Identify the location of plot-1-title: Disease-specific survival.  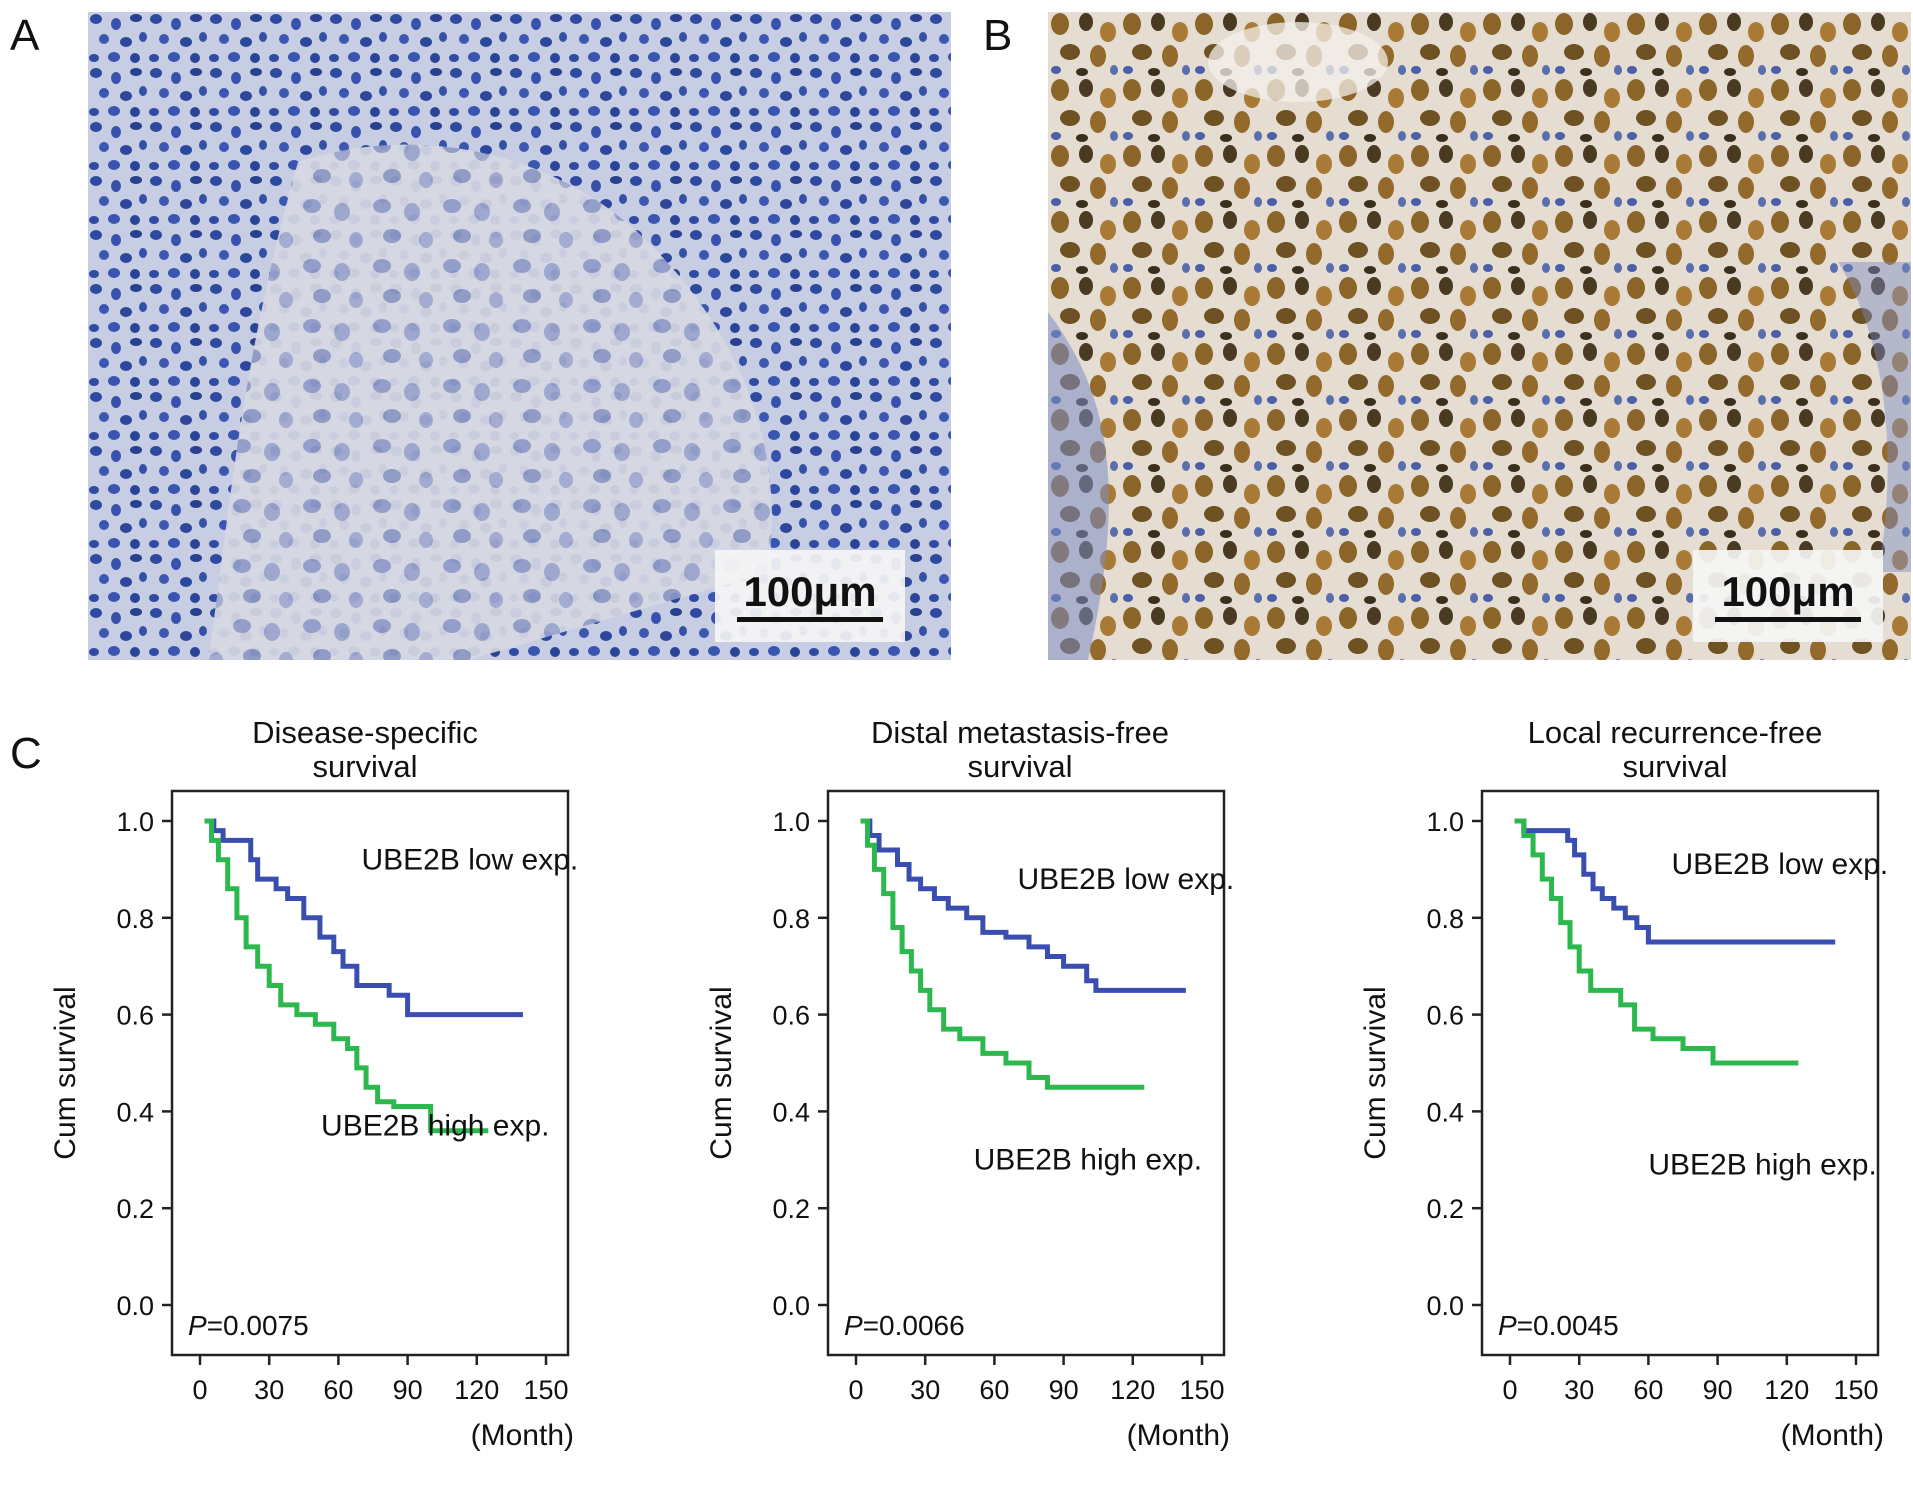
(365, 750).